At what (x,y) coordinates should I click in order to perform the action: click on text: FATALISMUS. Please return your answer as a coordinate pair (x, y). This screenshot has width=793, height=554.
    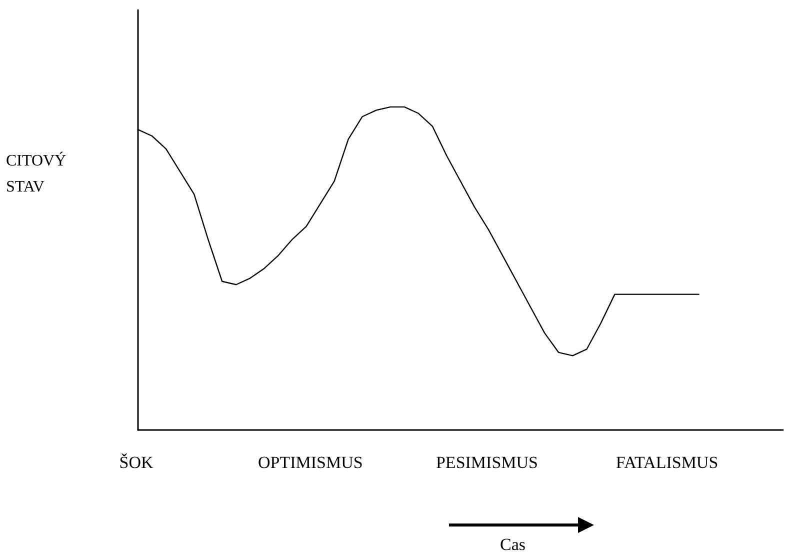
    Looking at the image, I should click on (667, 462).